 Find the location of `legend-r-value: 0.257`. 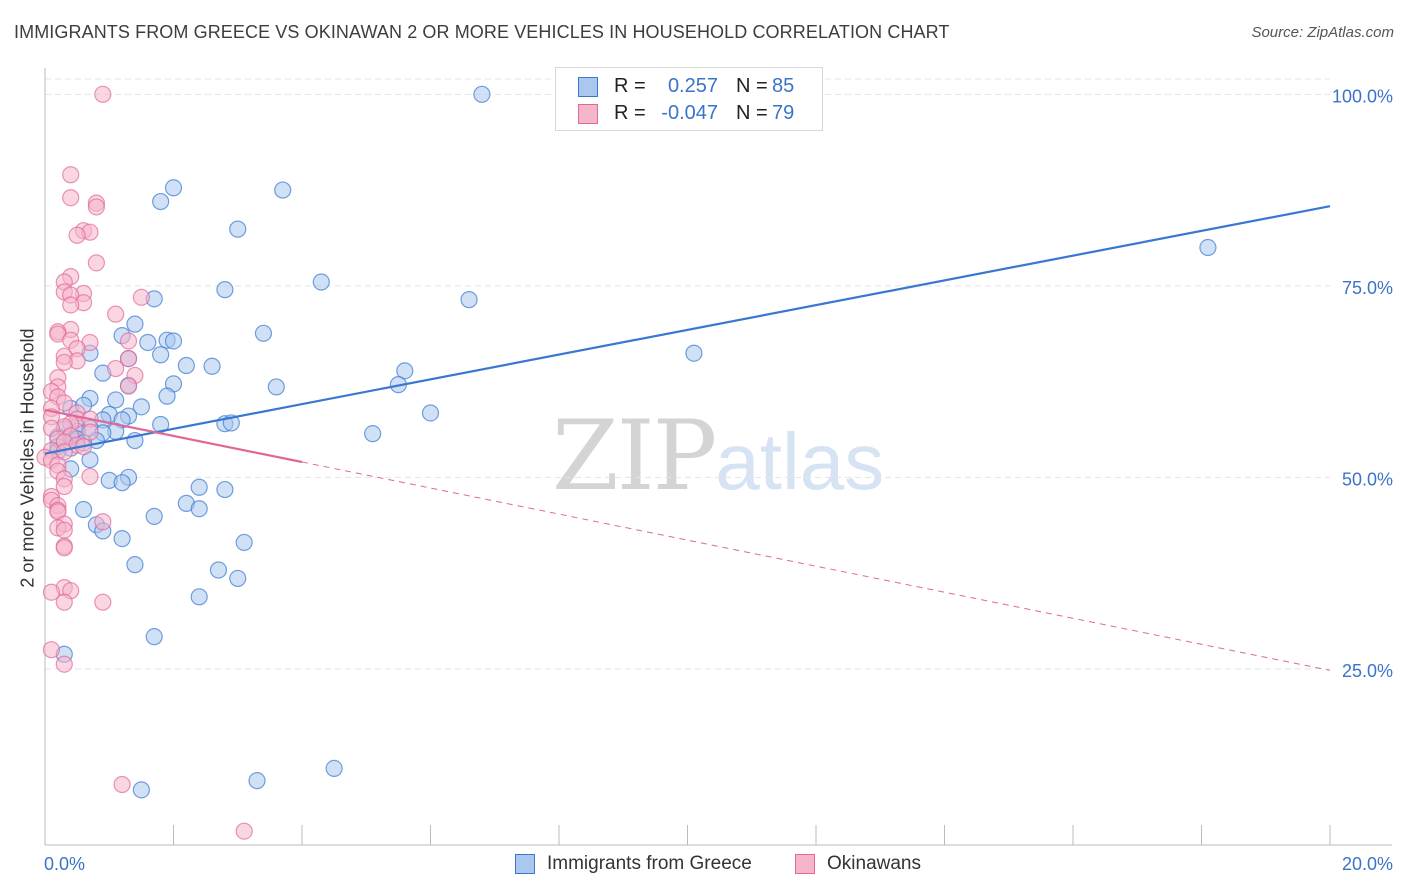

legend-r-value: 0.257 is located at coordinates (692, 86).